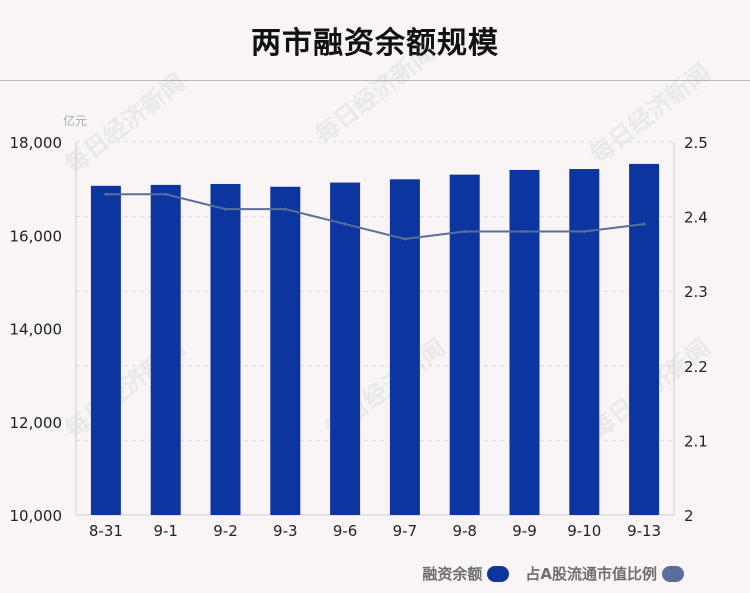  Describe the element at coordinates (591, 574) in the screenshot. I see `legend-label-ratio: 占A股流通市值比例` at that location.